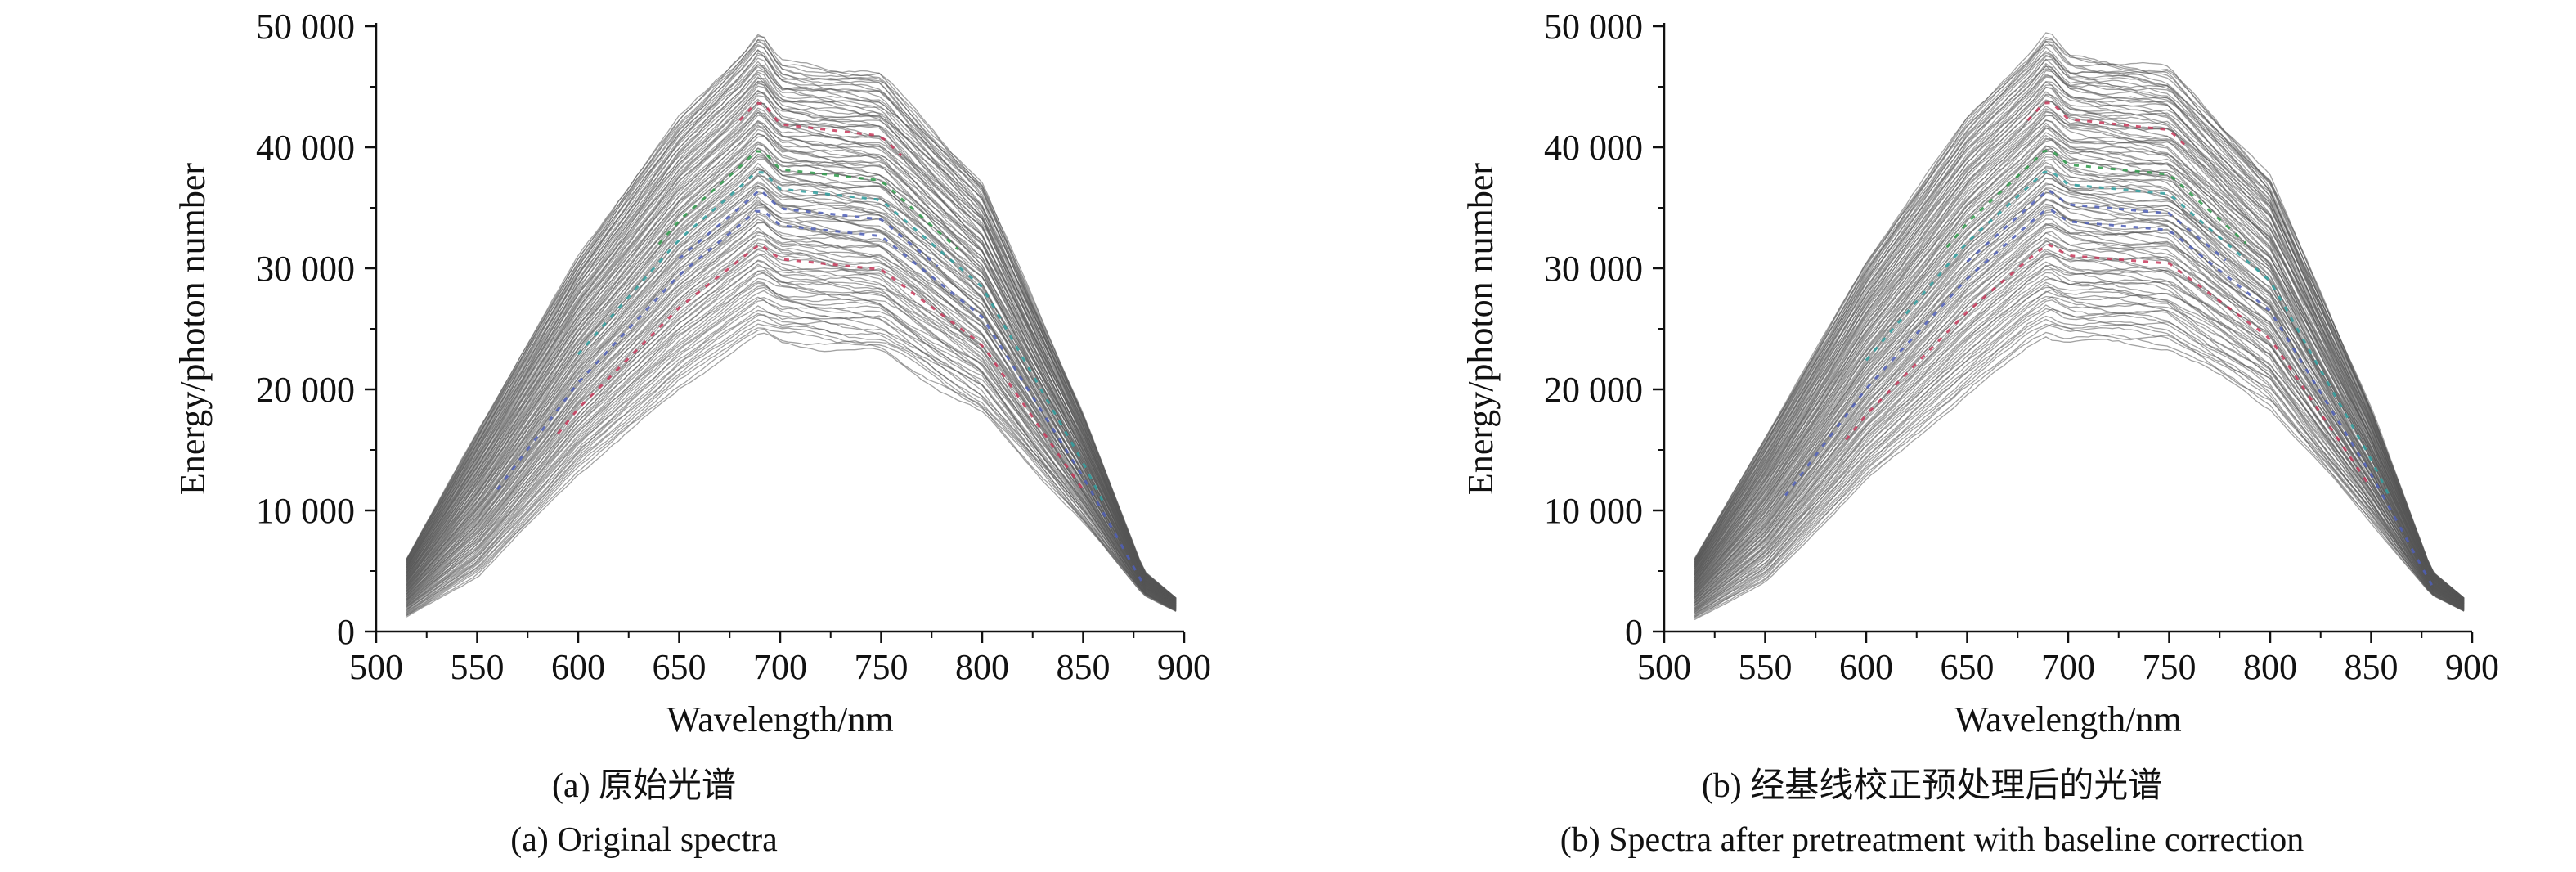 Image resolution: width=2576 pixels, height=872 pixels. Describe the element at coordinates (680, 667) in the screenshot. I see `x-tick-label: 650` at that location.